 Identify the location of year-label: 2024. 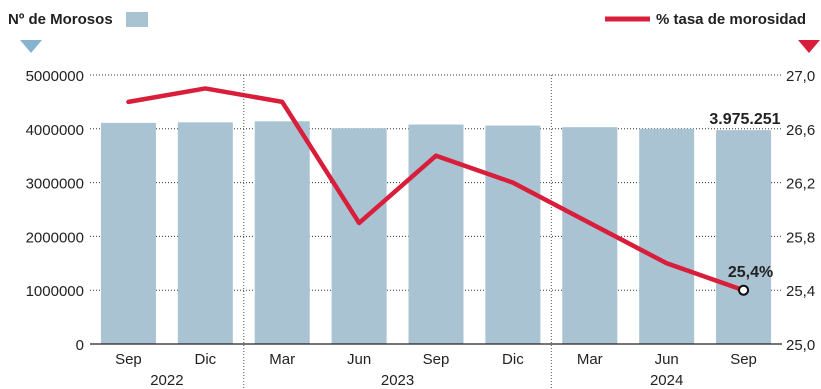
(666, 380).